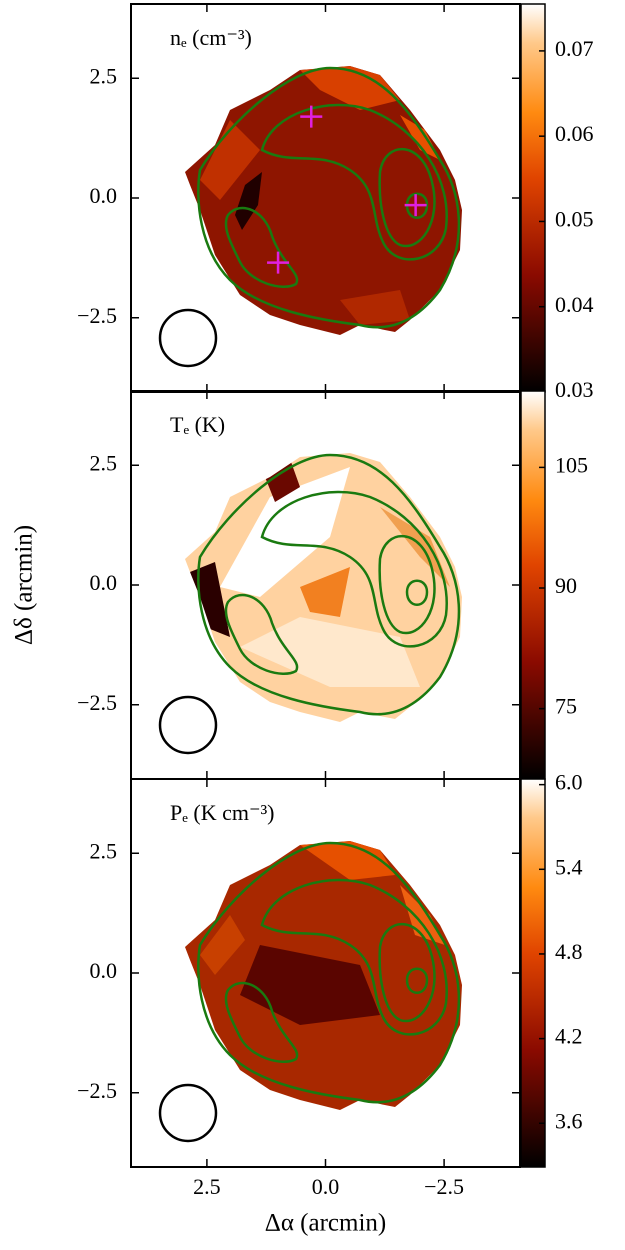 The width and height of the screenshot is (625, 1250). Describe the element at coordinates (566, 706) in the screenshot. I see `colorbar-tick-label: 75` at that location.